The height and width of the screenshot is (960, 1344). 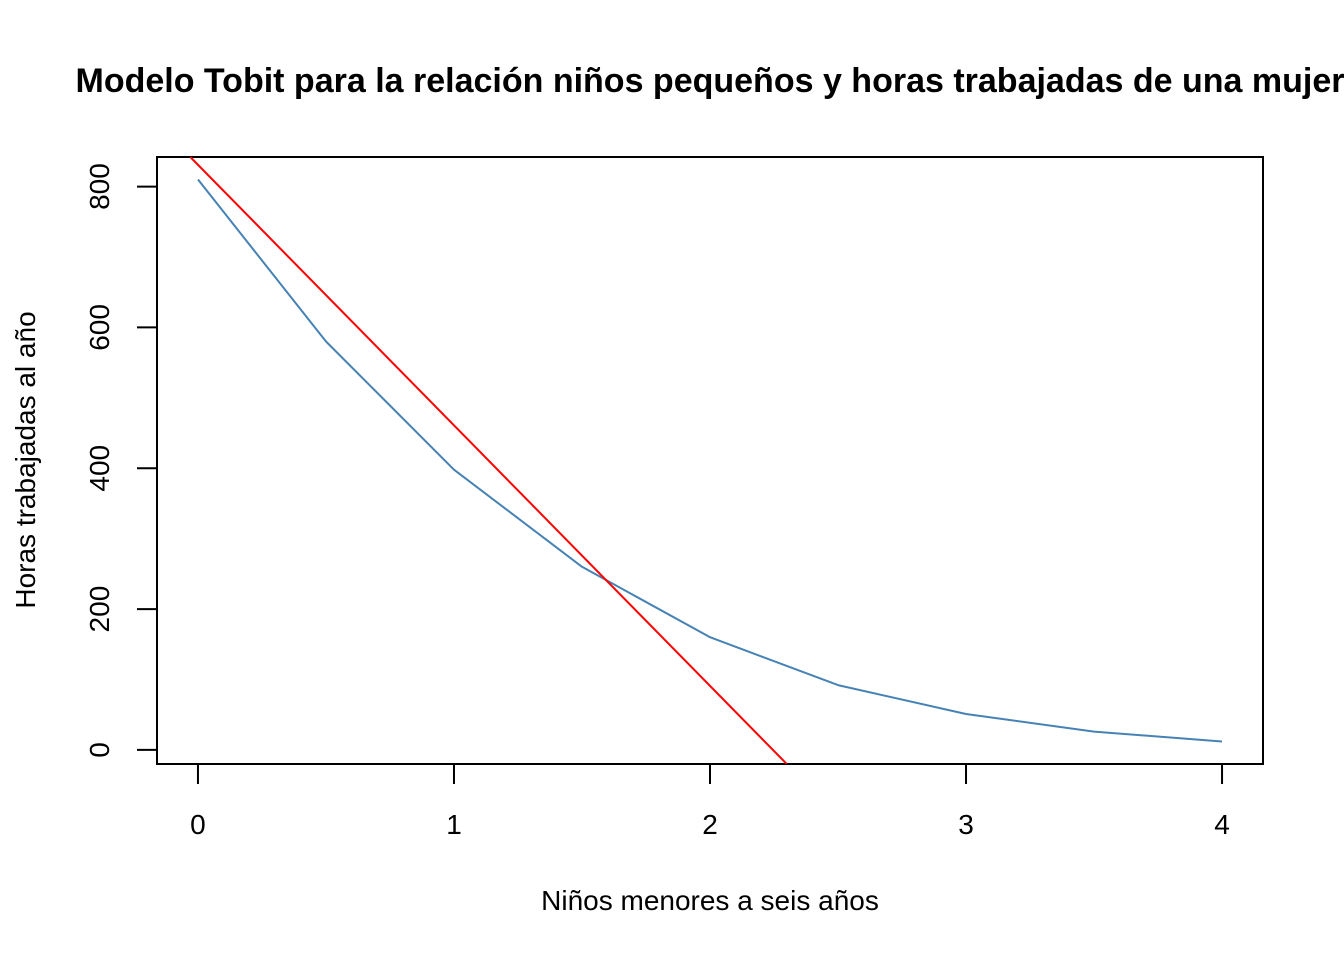 What do you see at coordinates (99, 609) in the screenshot?
I see `y-tick-label: 200` at bounding box center [99, 609].